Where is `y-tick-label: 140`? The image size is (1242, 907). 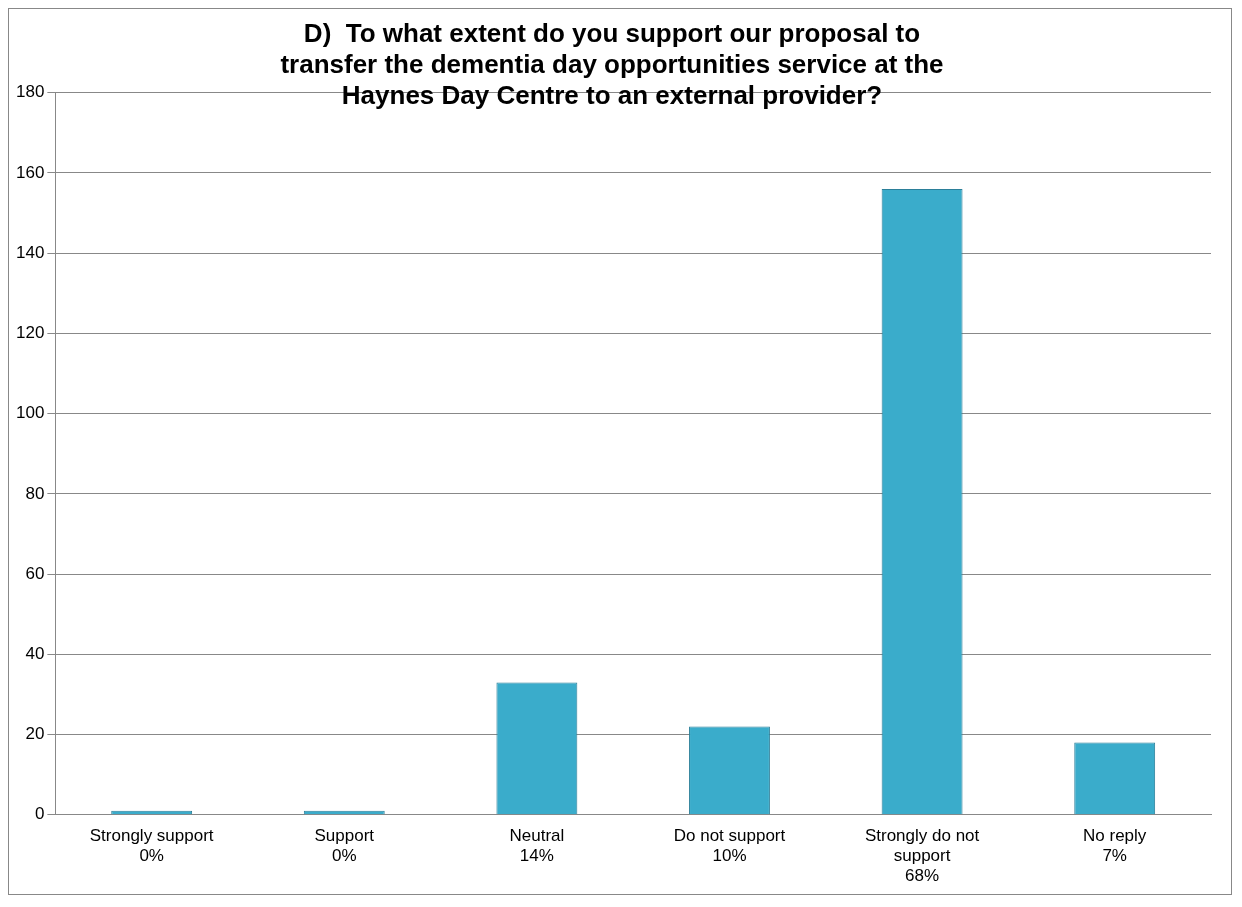 y-tick-label: 140 is located at coordinates (30, 252).